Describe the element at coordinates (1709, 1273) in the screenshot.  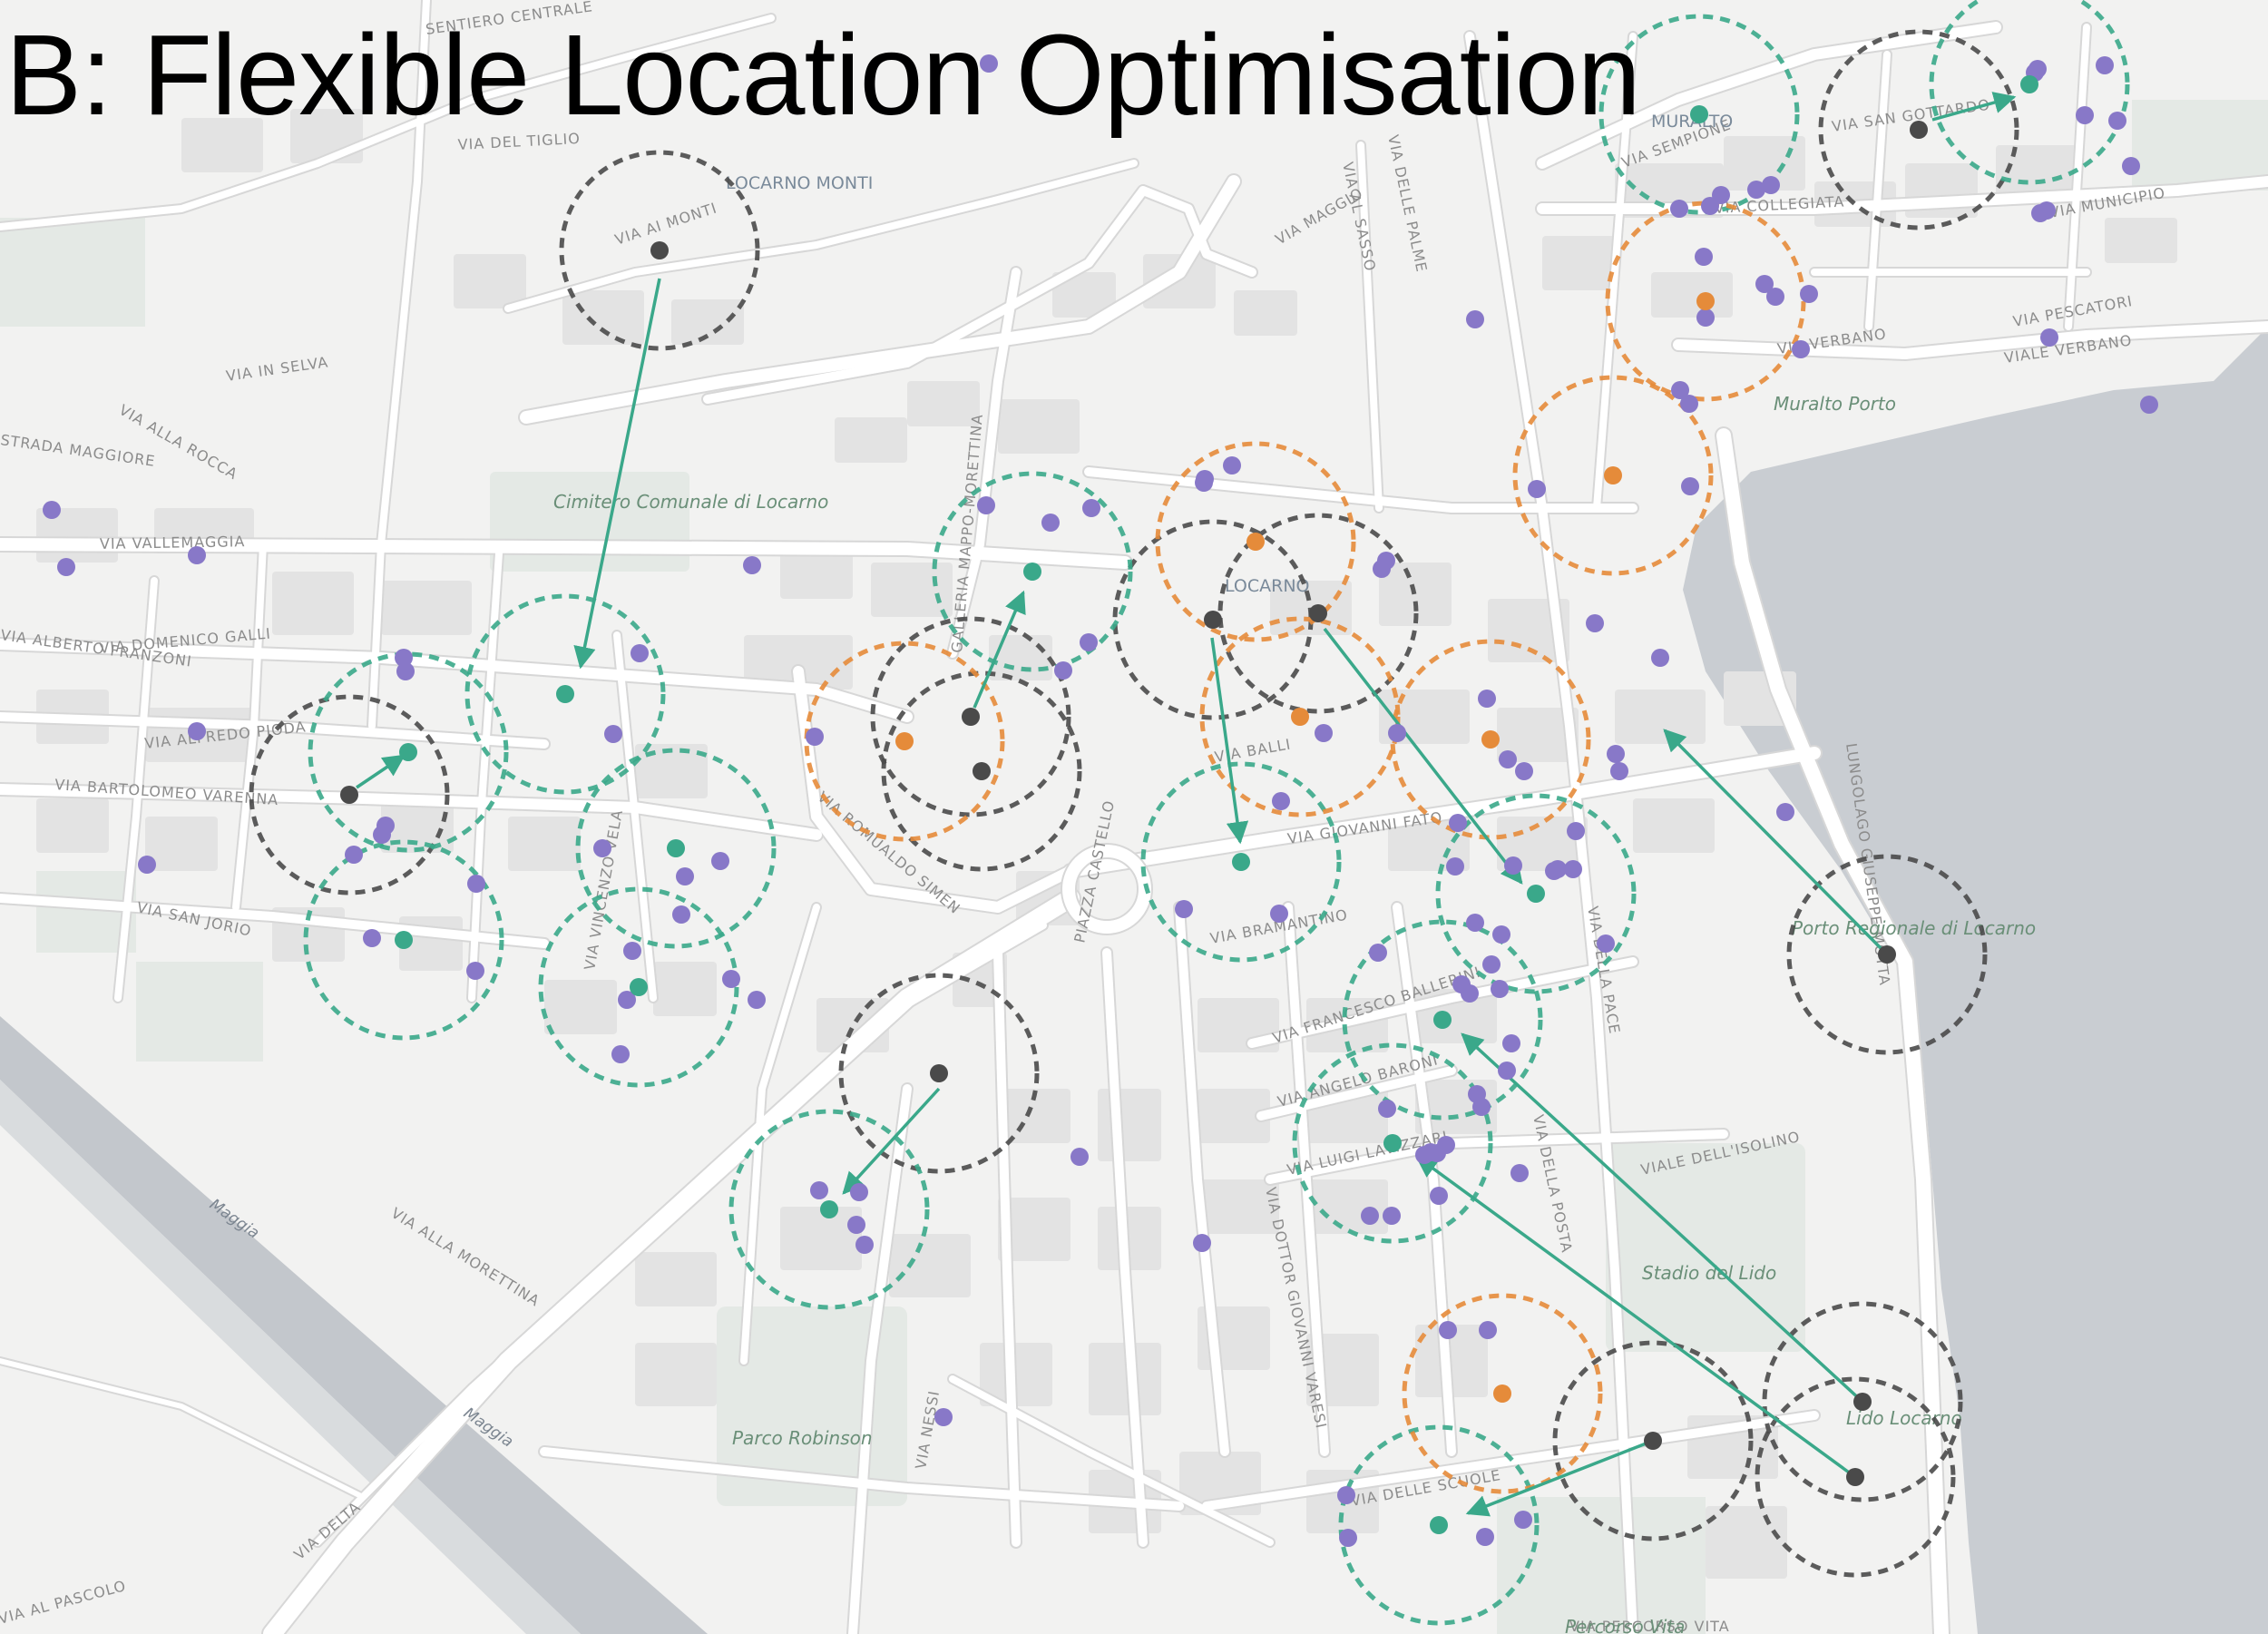
I see `green-label-stadio-lido: Stadio del Lido` at that location.